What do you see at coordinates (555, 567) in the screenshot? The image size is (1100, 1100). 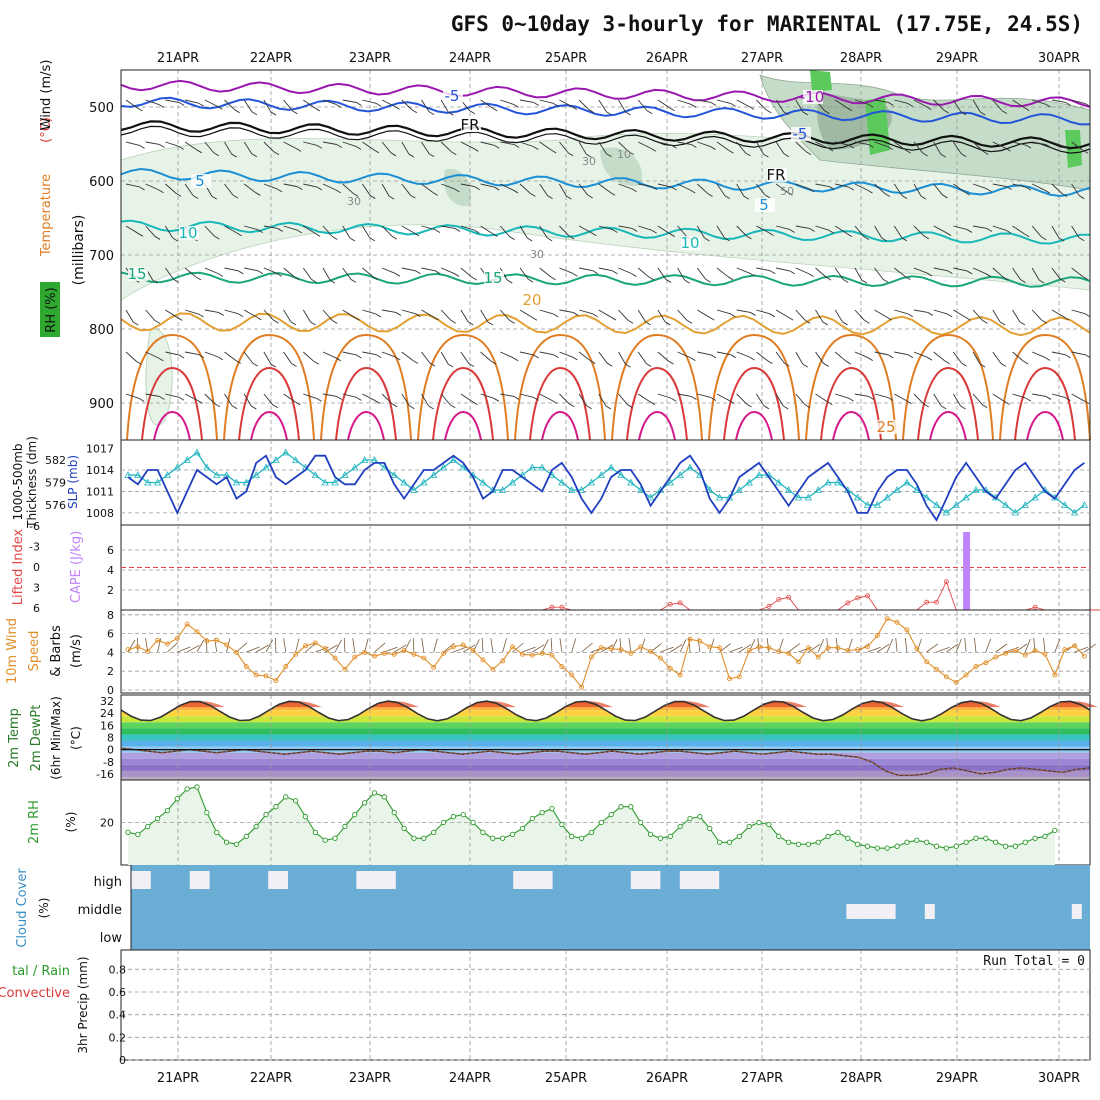 I see `cape-li-panel: -6 -3 0 3 6 2 4 6 Lifted Index CAPE (J/kg)` at bounding box center [555, 567].